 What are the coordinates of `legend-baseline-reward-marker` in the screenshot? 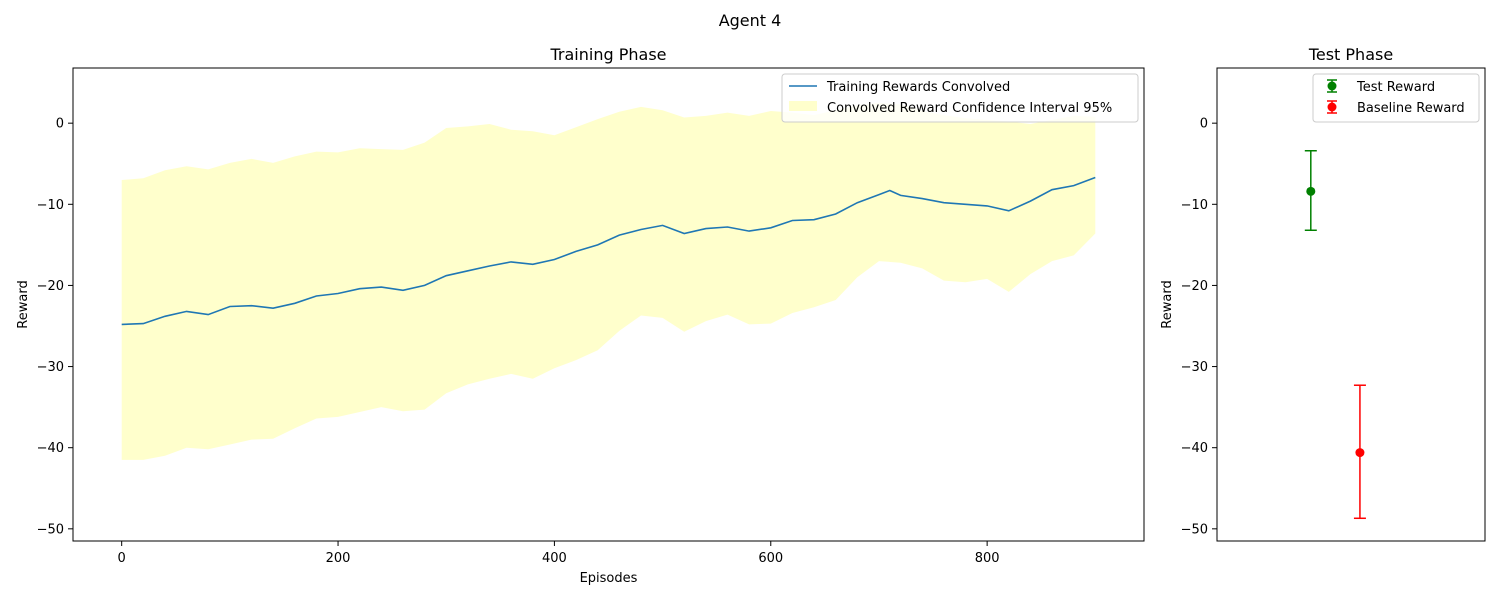 It's located at (1332, 107).